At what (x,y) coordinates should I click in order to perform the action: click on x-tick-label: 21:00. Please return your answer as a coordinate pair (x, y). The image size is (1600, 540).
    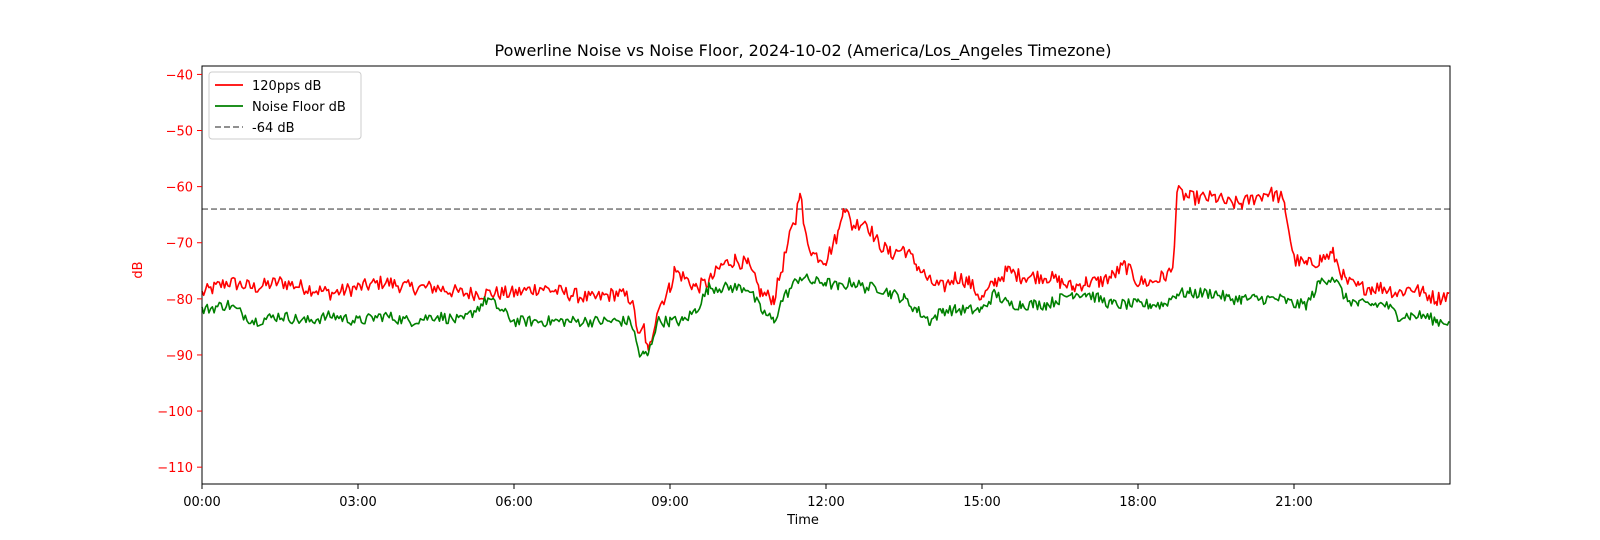
    Looking at the image, I should click on (1293, 502).